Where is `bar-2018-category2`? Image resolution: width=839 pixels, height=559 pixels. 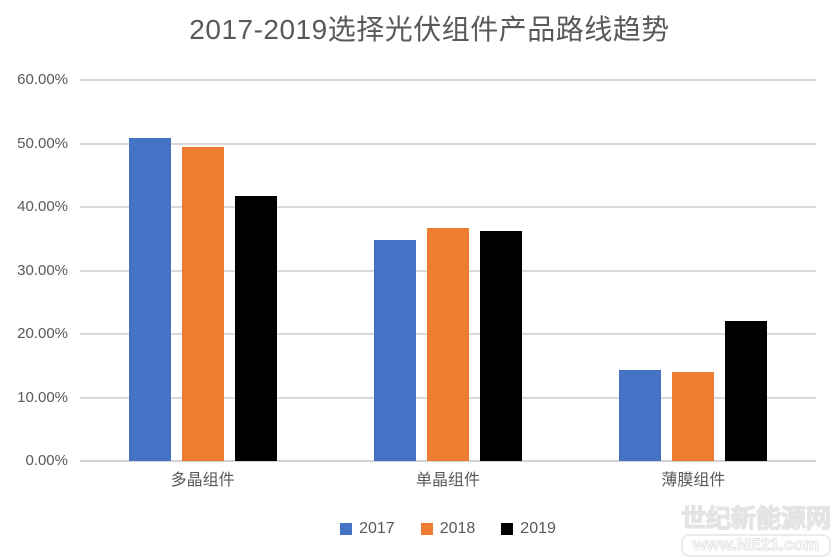
bar-2018-category2 is located at coordinates (448, 344).